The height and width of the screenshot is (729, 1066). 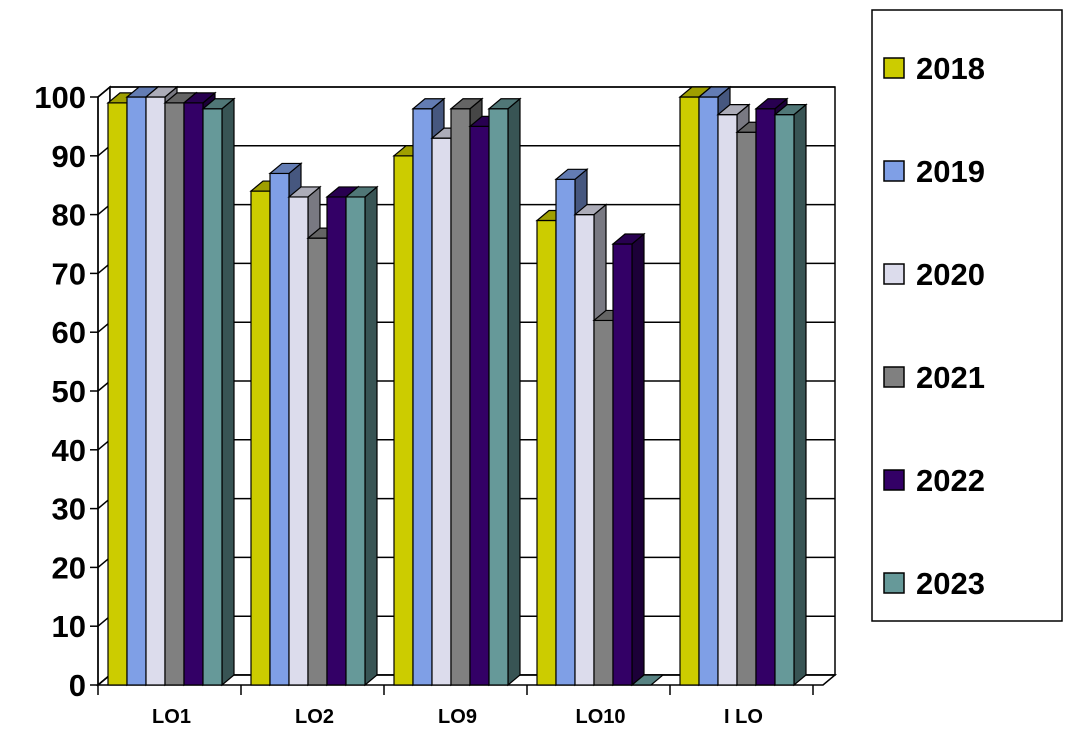 I want to click on x-category-label: LO9, so click(x=457, y=717).